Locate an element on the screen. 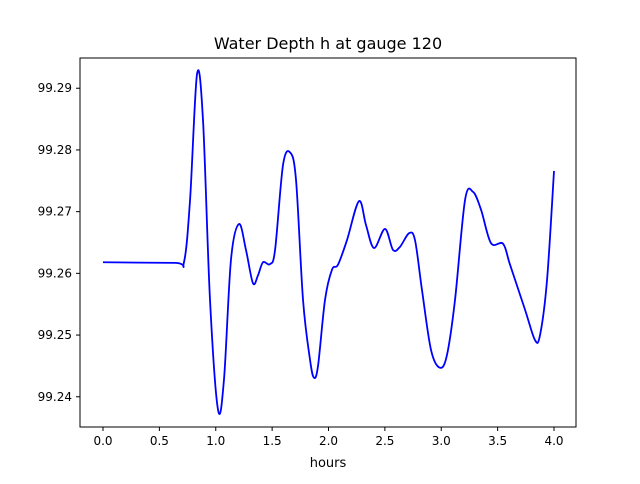 The height and width of the screenshot is (484, 640). x-tick-label: 3.5 is located at coordinates (497, 441).